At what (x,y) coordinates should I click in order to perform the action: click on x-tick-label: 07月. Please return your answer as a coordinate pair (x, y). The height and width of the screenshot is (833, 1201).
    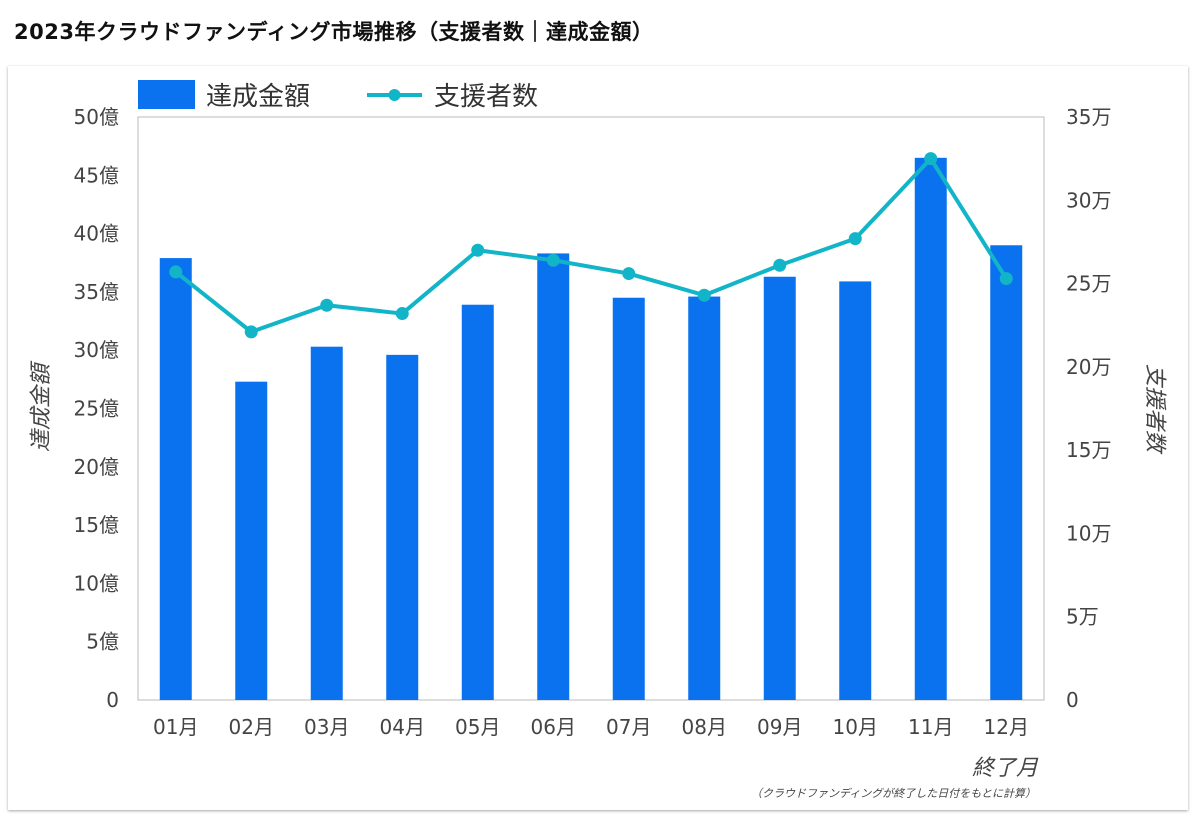
    Looking at the image, I should click on (628, 727).